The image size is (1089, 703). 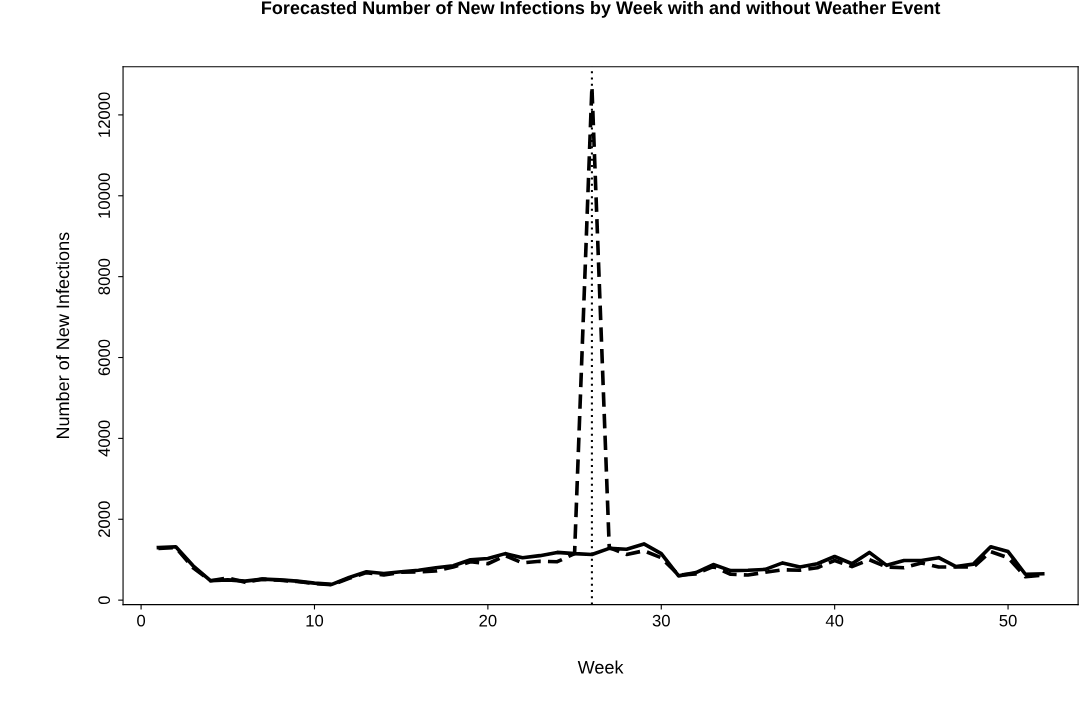 I want to click on x-tick-label: 30, so click(x=661, y=620).